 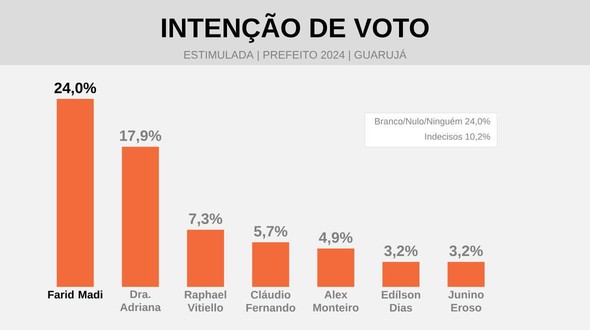 I want to click on data-label: 24,0%, so click(x=75, y=89).